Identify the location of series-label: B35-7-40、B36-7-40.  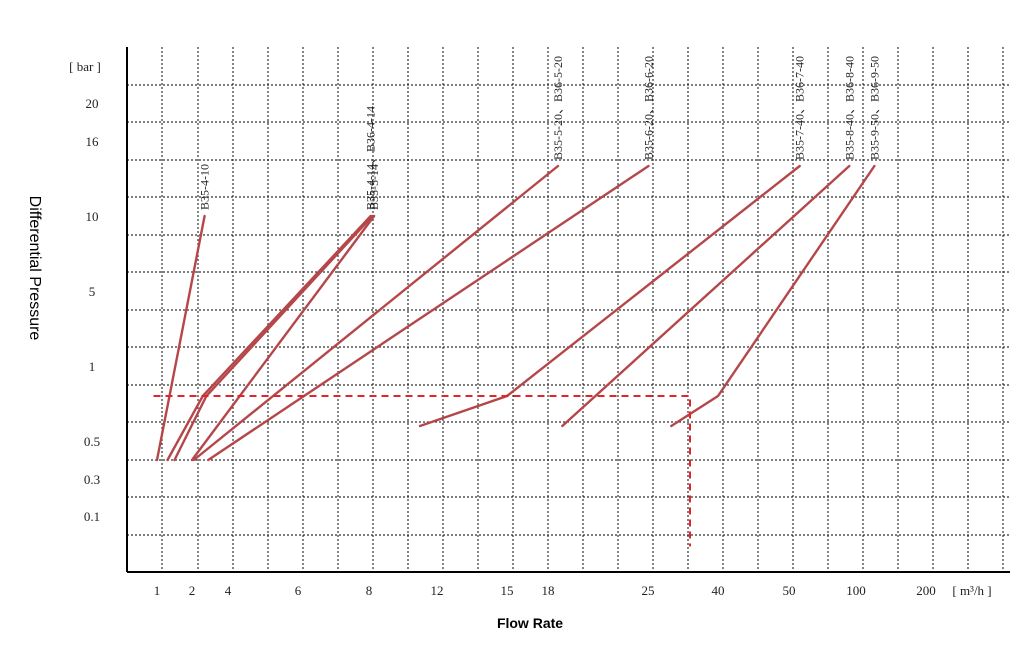
(800, 108).